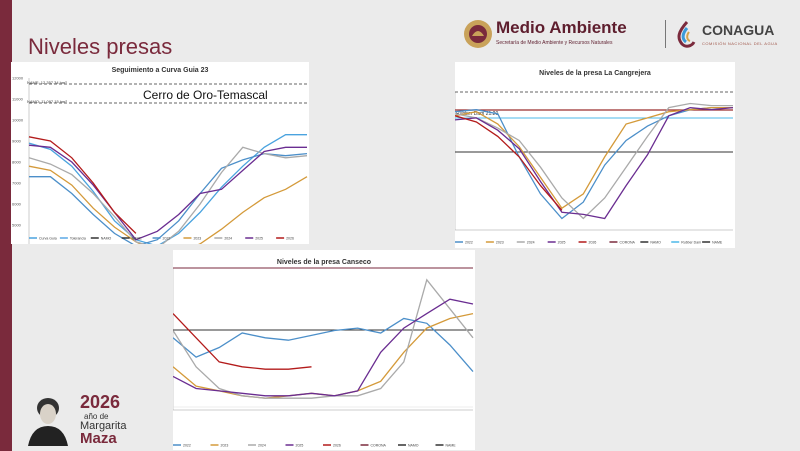 This screenshot has width=800, height=451. Describe the element at coordinates (17, 141) in the screenshot. I see `y-tick-label: 9000` at that location.